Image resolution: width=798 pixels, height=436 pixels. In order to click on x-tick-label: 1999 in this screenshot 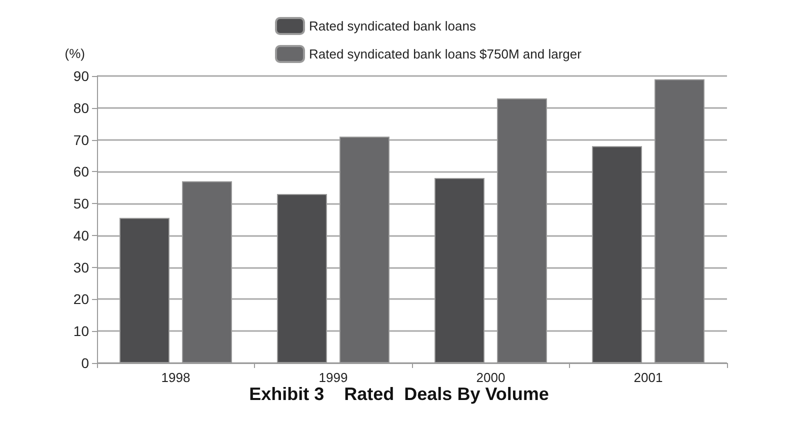, I will do `click(333, 377)`.